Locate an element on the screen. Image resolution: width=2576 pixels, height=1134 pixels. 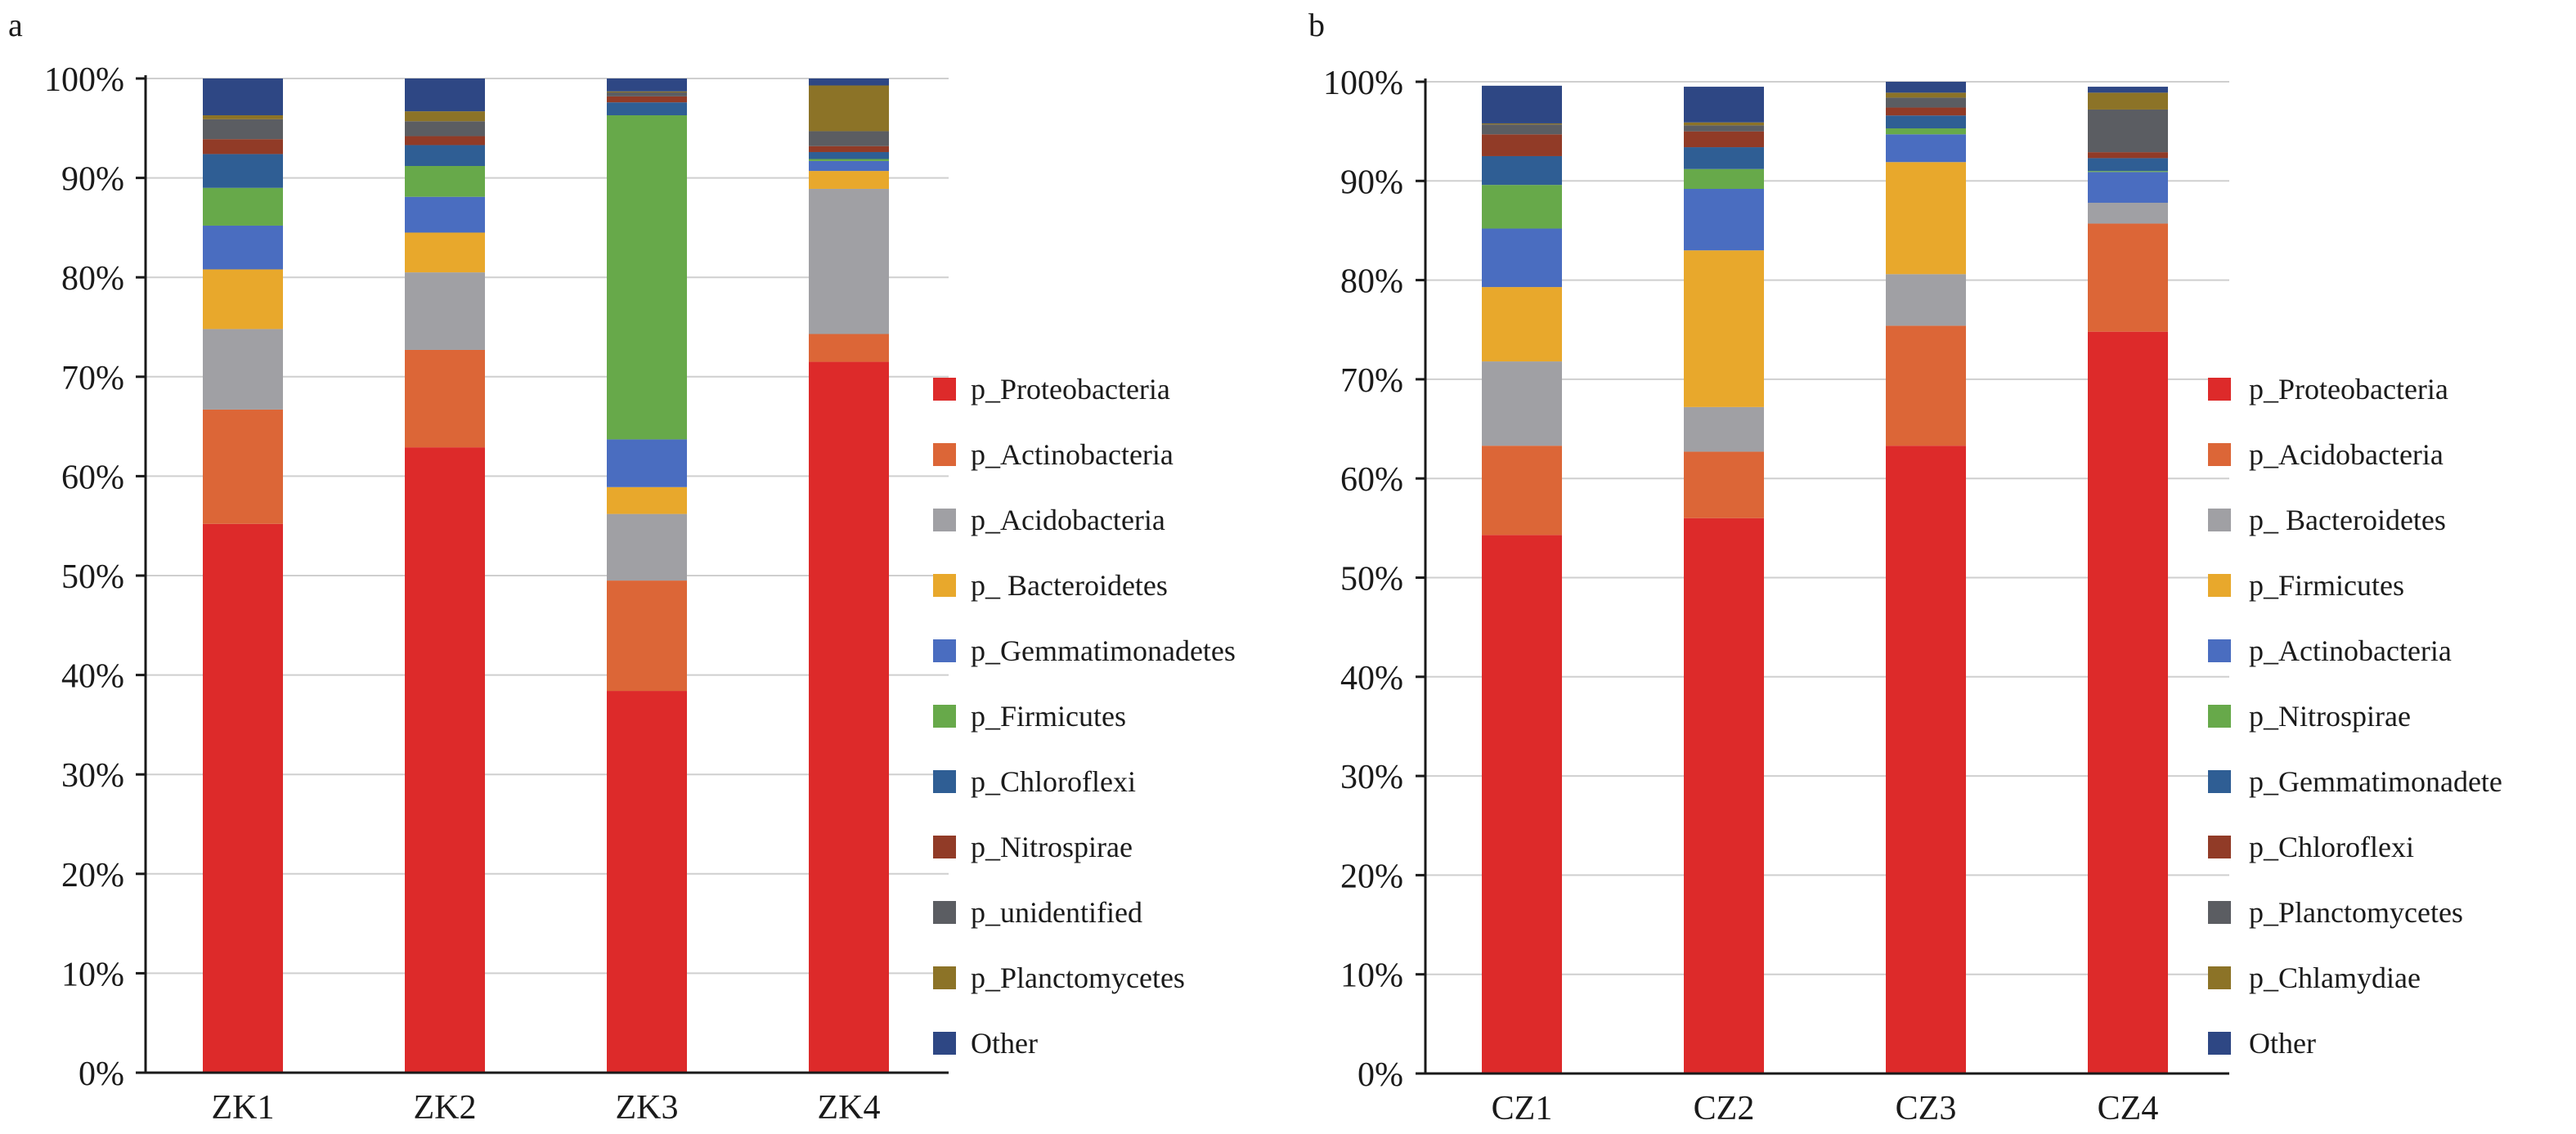
bar-zk1-p-planctomycetes is located at coordinates (243, 117).